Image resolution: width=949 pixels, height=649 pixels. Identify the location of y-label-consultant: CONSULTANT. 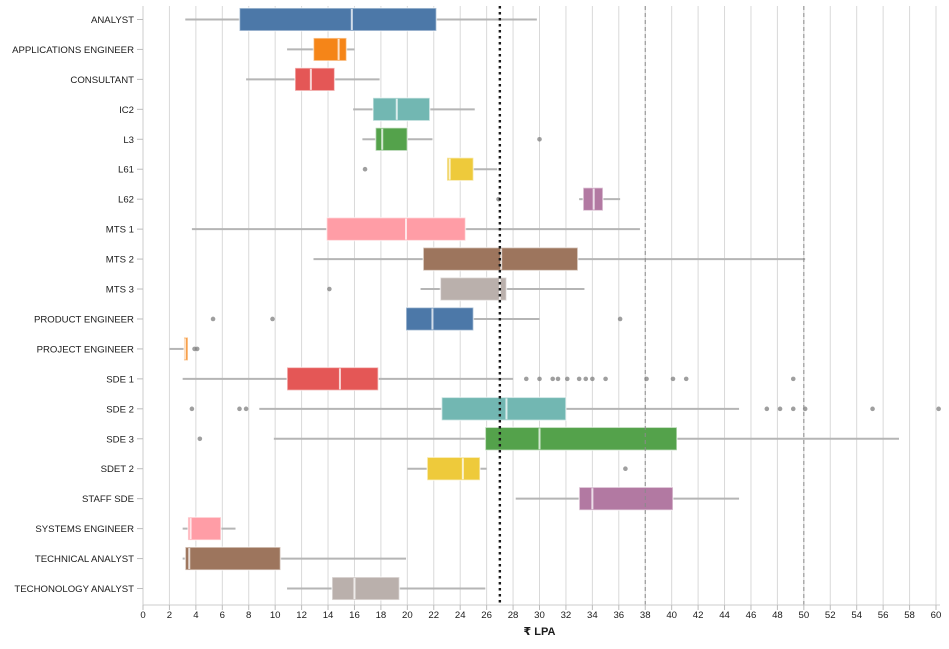
(102, 80).